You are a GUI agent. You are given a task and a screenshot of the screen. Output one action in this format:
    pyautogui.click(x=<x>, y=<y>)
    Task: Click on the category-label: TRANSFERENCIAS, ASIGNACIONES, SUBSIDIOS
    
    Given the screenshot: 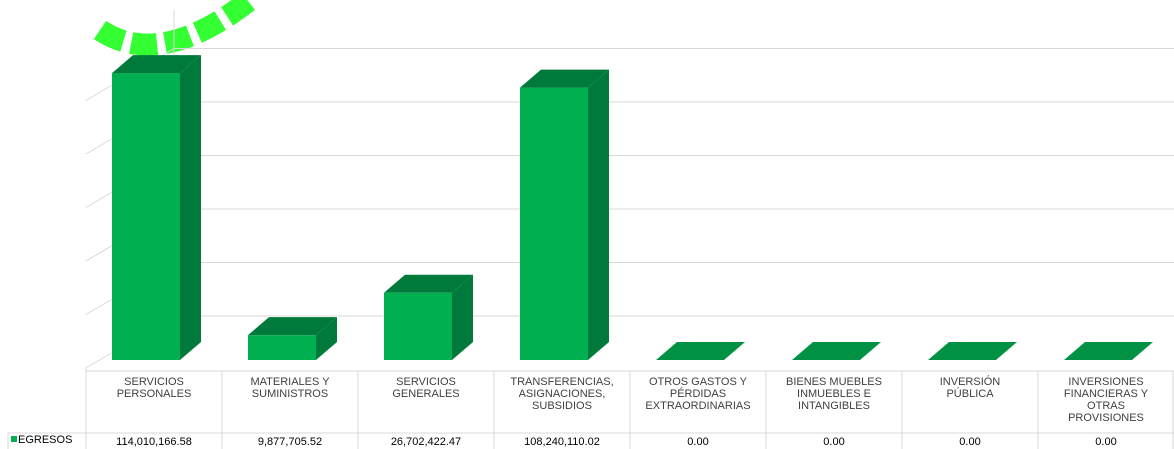 What is the action you would take?
    pyautogui.click(x=561, y=394)
    